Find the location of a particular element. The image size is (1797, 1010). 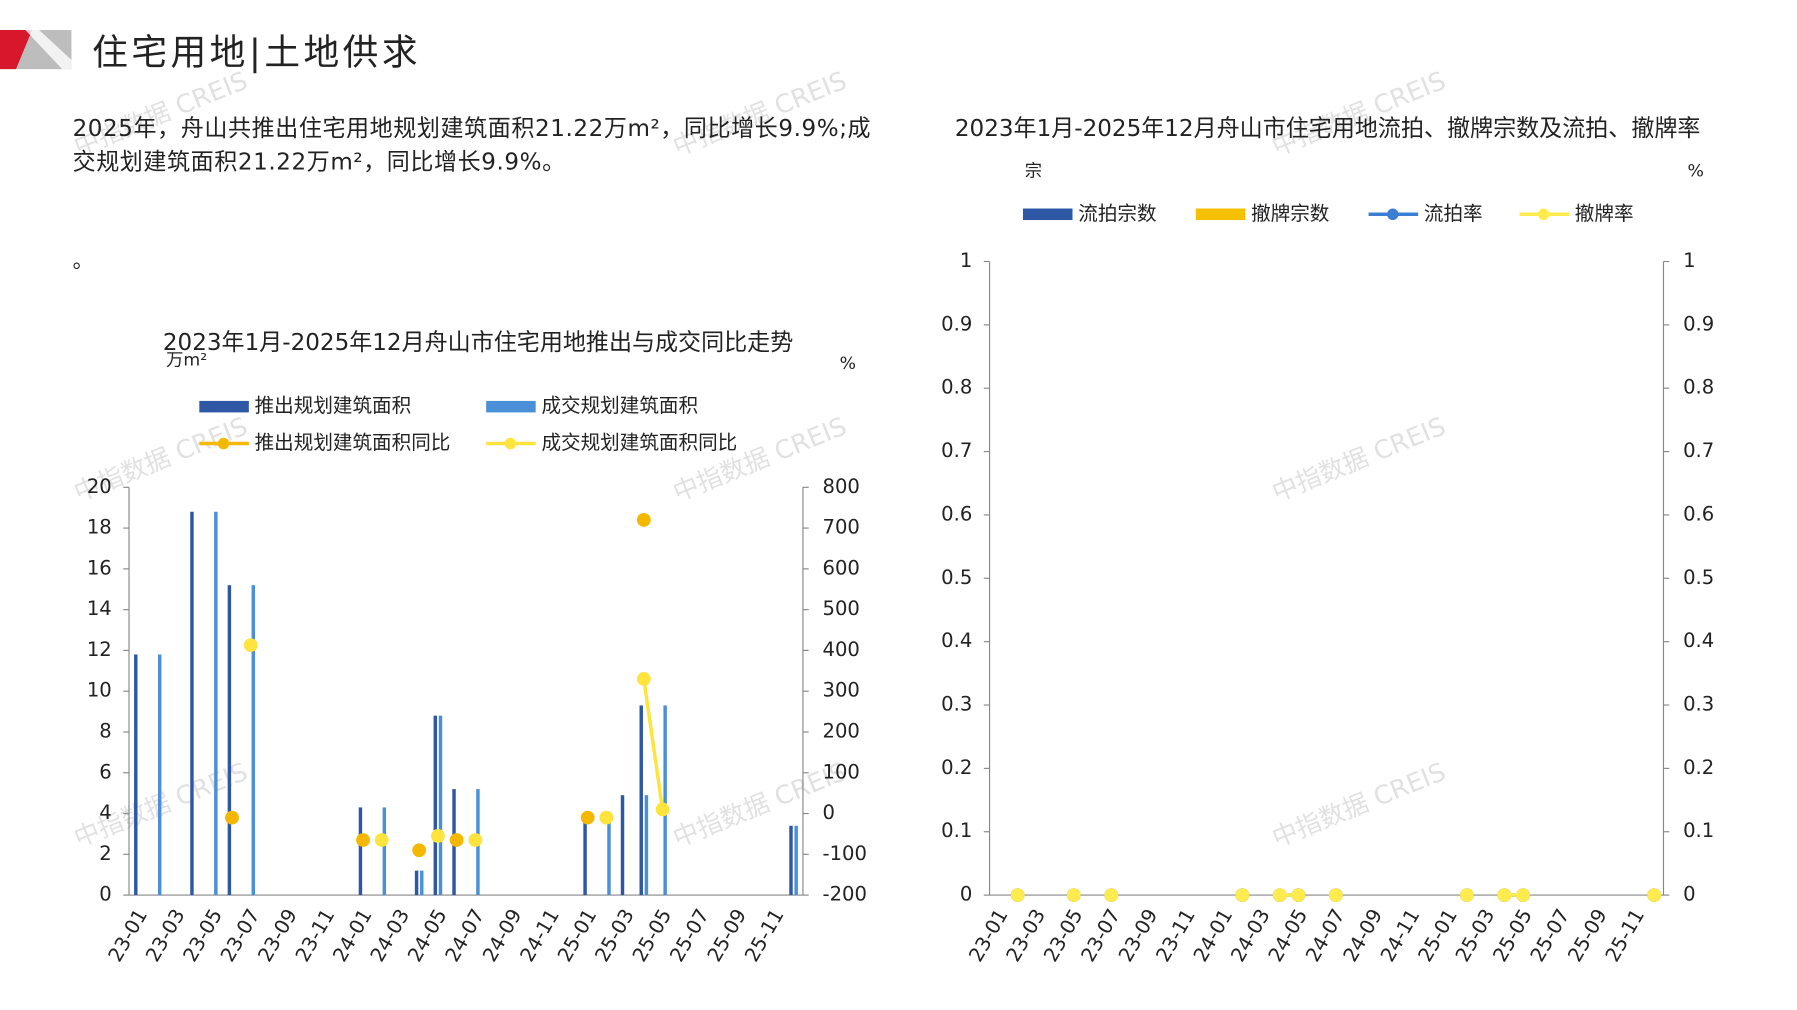

y-tick-label: 12 is located at coordinates (99, 649).